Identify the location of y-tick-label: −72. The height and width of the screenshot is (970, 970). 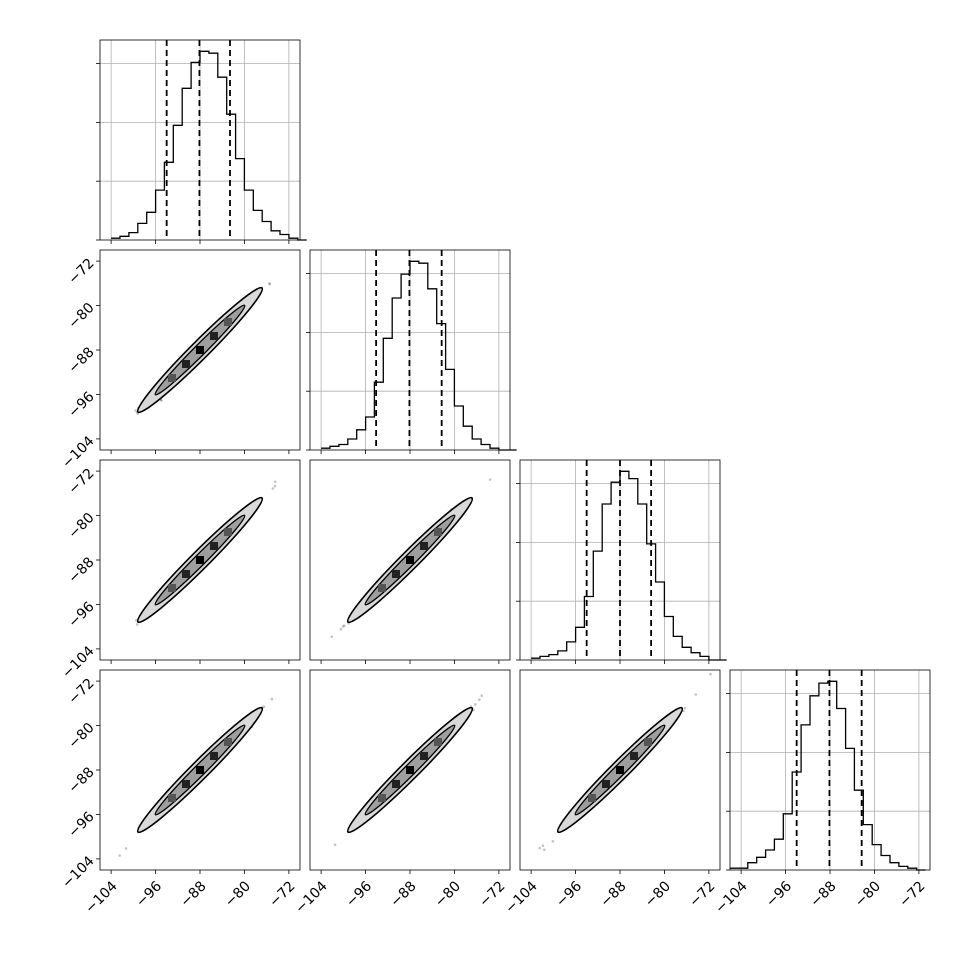
(81, 271).